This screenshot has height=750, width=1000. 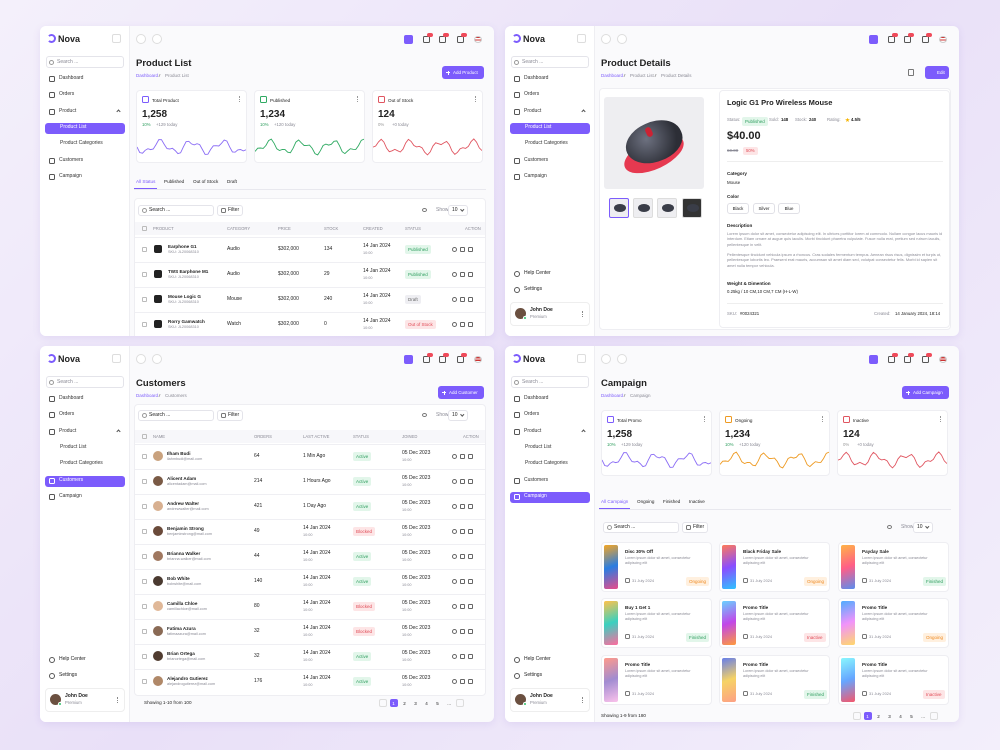 I want to click on tab: Out of Stock, so click(x=206, y=181).